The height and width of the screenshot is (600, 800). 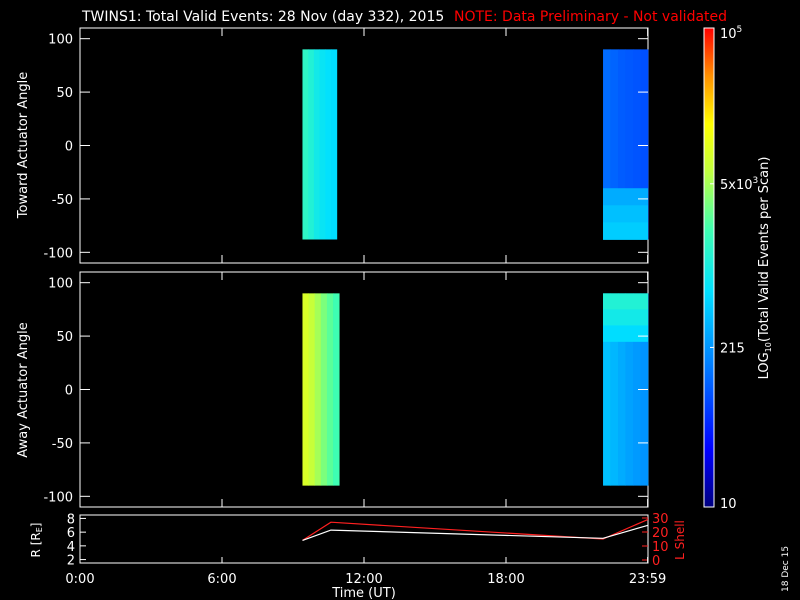 I want to click on away-y-axis-label: Away Actuator Angle, so click(x=23, y=389).